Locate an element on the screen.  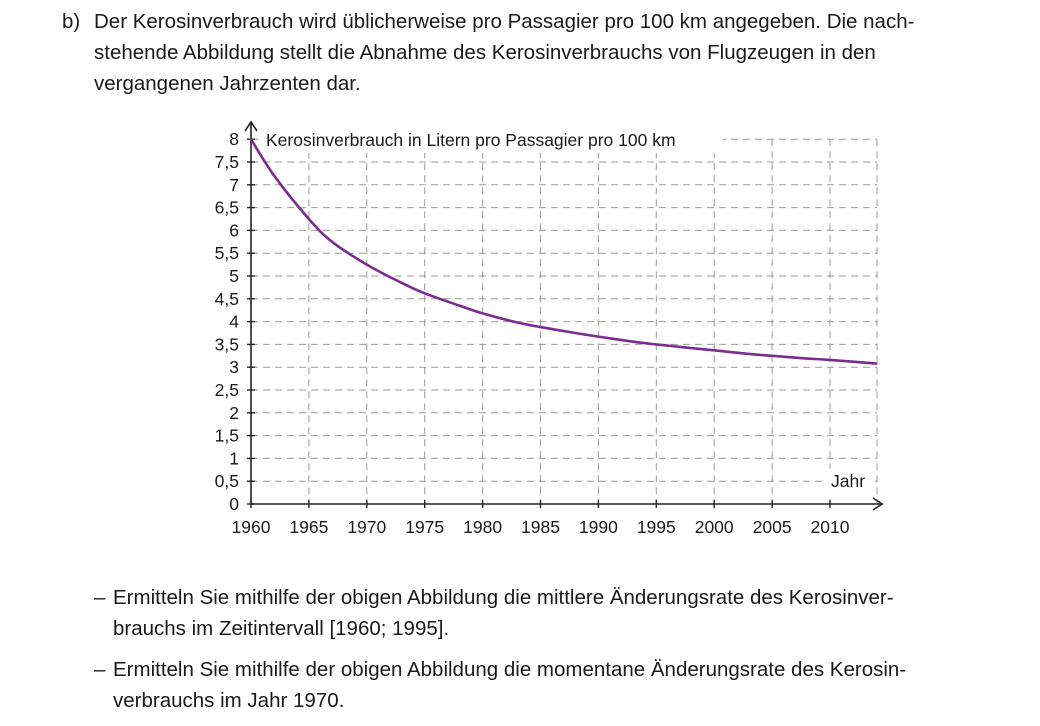
y-tick-label: 0 is located at coordinates (234, 504).